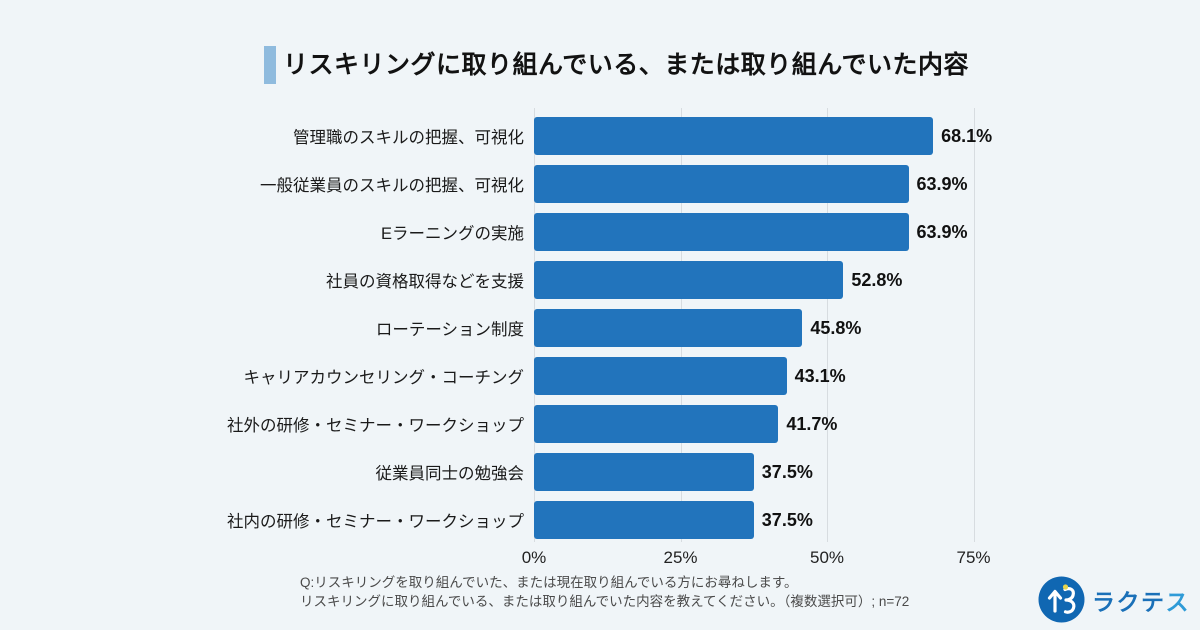 The image size is (1200, 630). I want to click on bar-row: 一般従業員のスキルの把握、可視化 63.9%, so click(600, 184).